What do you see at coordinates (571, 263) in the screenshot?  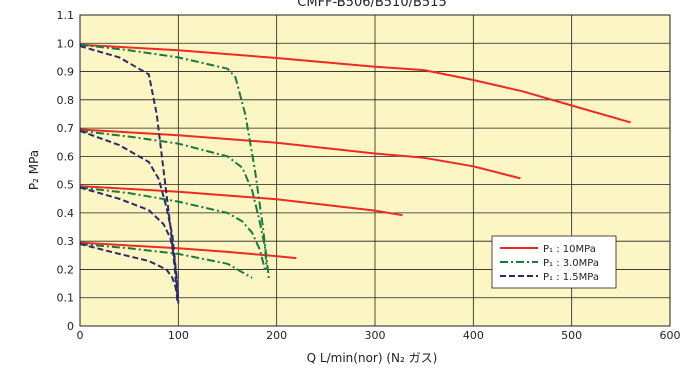 I see `legend-label: P₁ : 3.0MPa` at bounding box center [571, 263].